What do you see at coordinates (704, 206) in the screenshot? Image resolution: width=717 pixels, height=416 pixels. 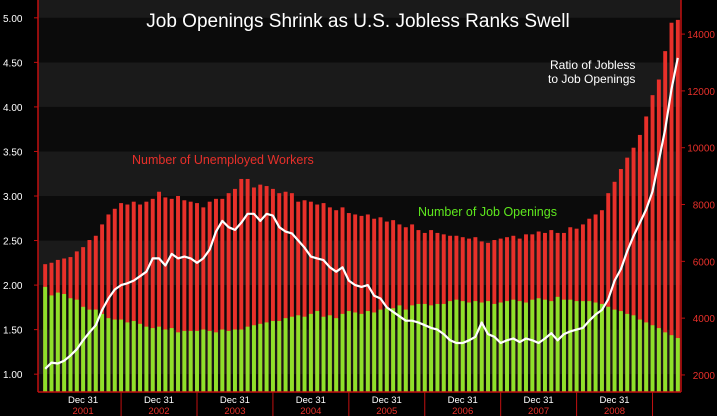 I see `right-tick-label: 8000` at bounding box center [704, 206].